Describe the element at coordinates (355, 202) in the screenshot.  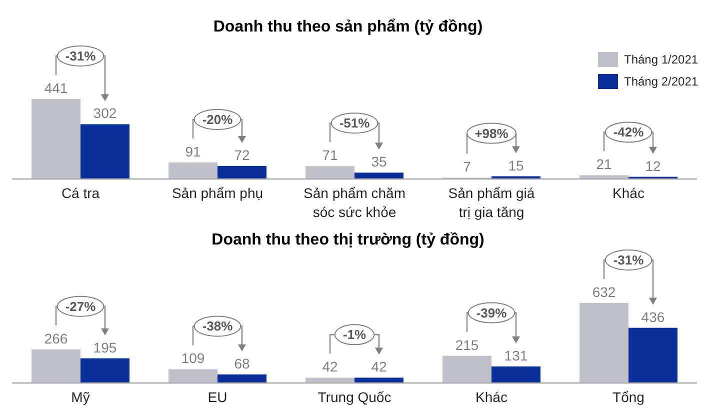
I see `x-tick-label: Sản phẩm chăm sóc sức khỏe` at that location.